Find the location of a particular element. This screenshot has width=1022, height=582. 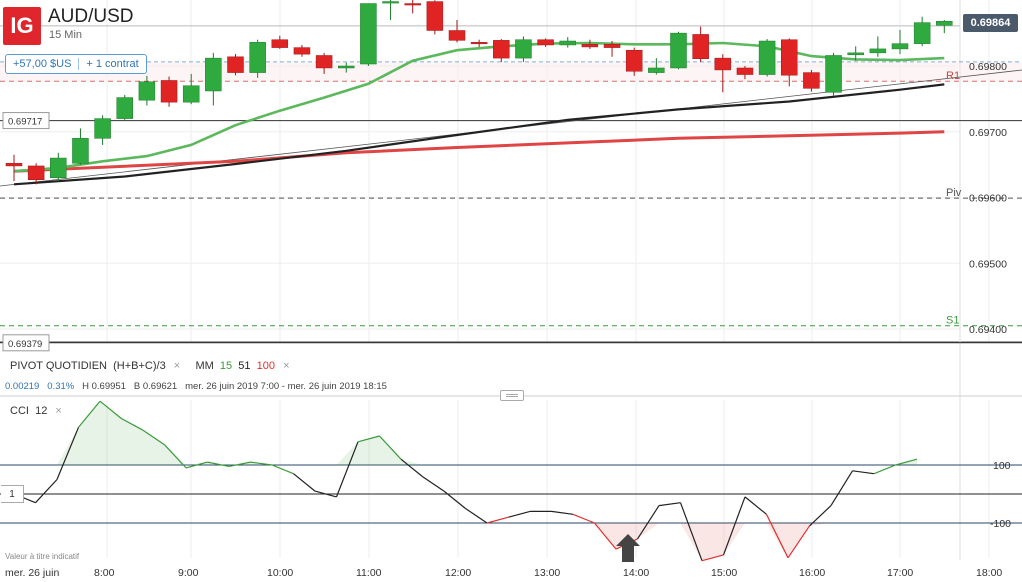

x-tick-label: 8:00 is located at coordinates (104, 573).